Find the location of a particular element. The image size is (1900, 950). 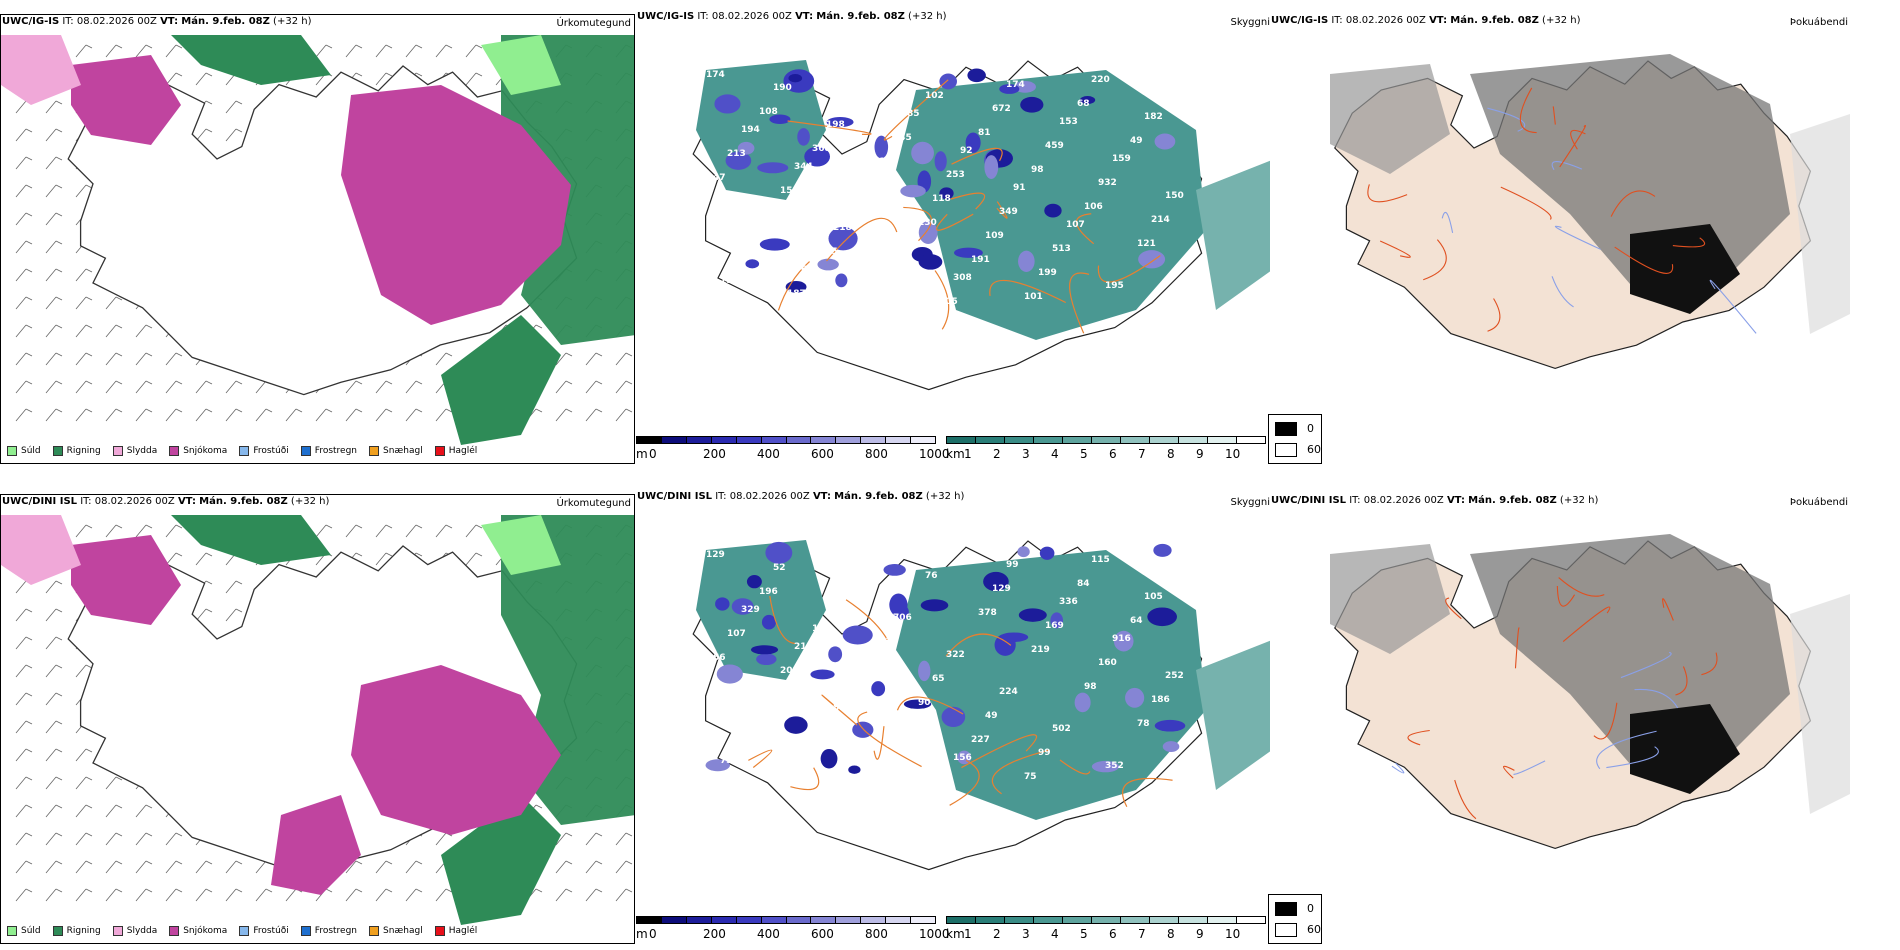

elevation-tick: 400 is located at coordinates (768, 934).